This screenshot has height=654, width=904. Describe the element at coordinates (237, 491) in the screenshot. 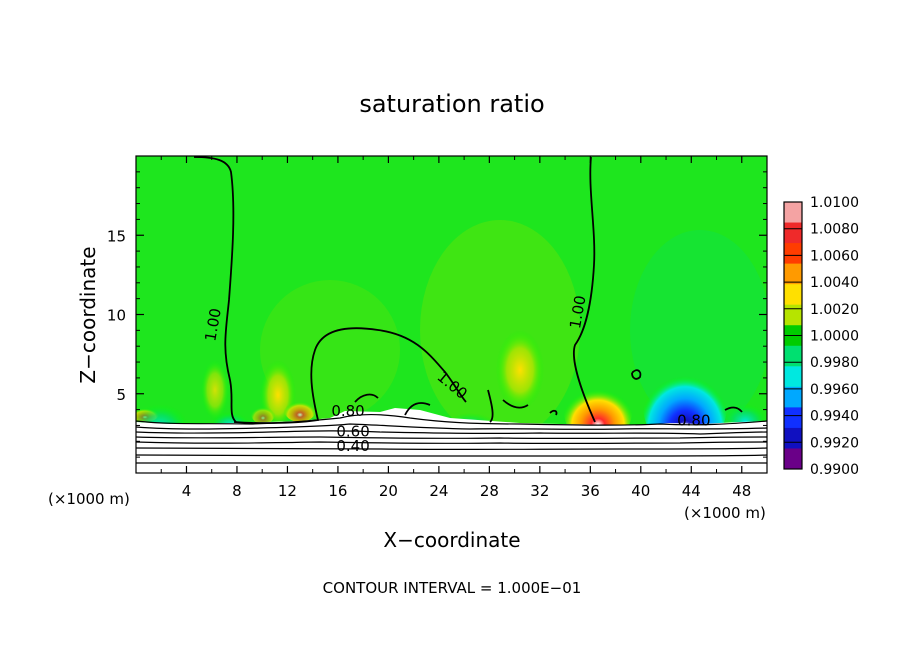

I see `x-tick-label: 8` at that location.